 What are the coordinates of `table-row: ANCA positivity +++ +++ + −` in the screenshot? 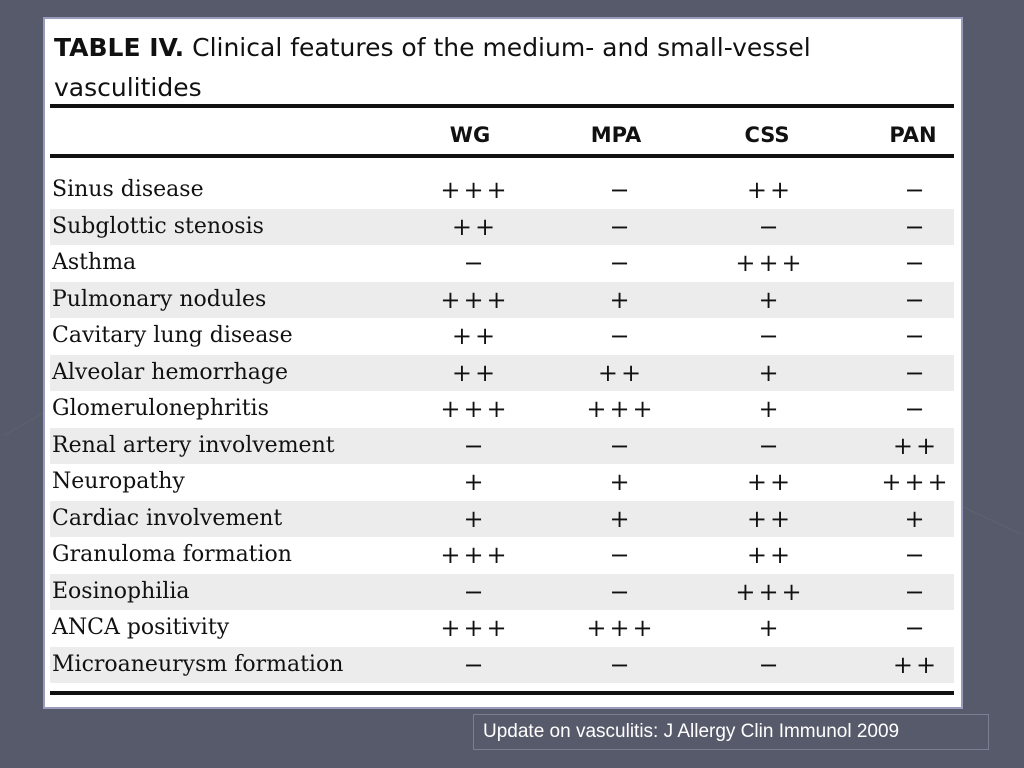 It's located at (502, 628).